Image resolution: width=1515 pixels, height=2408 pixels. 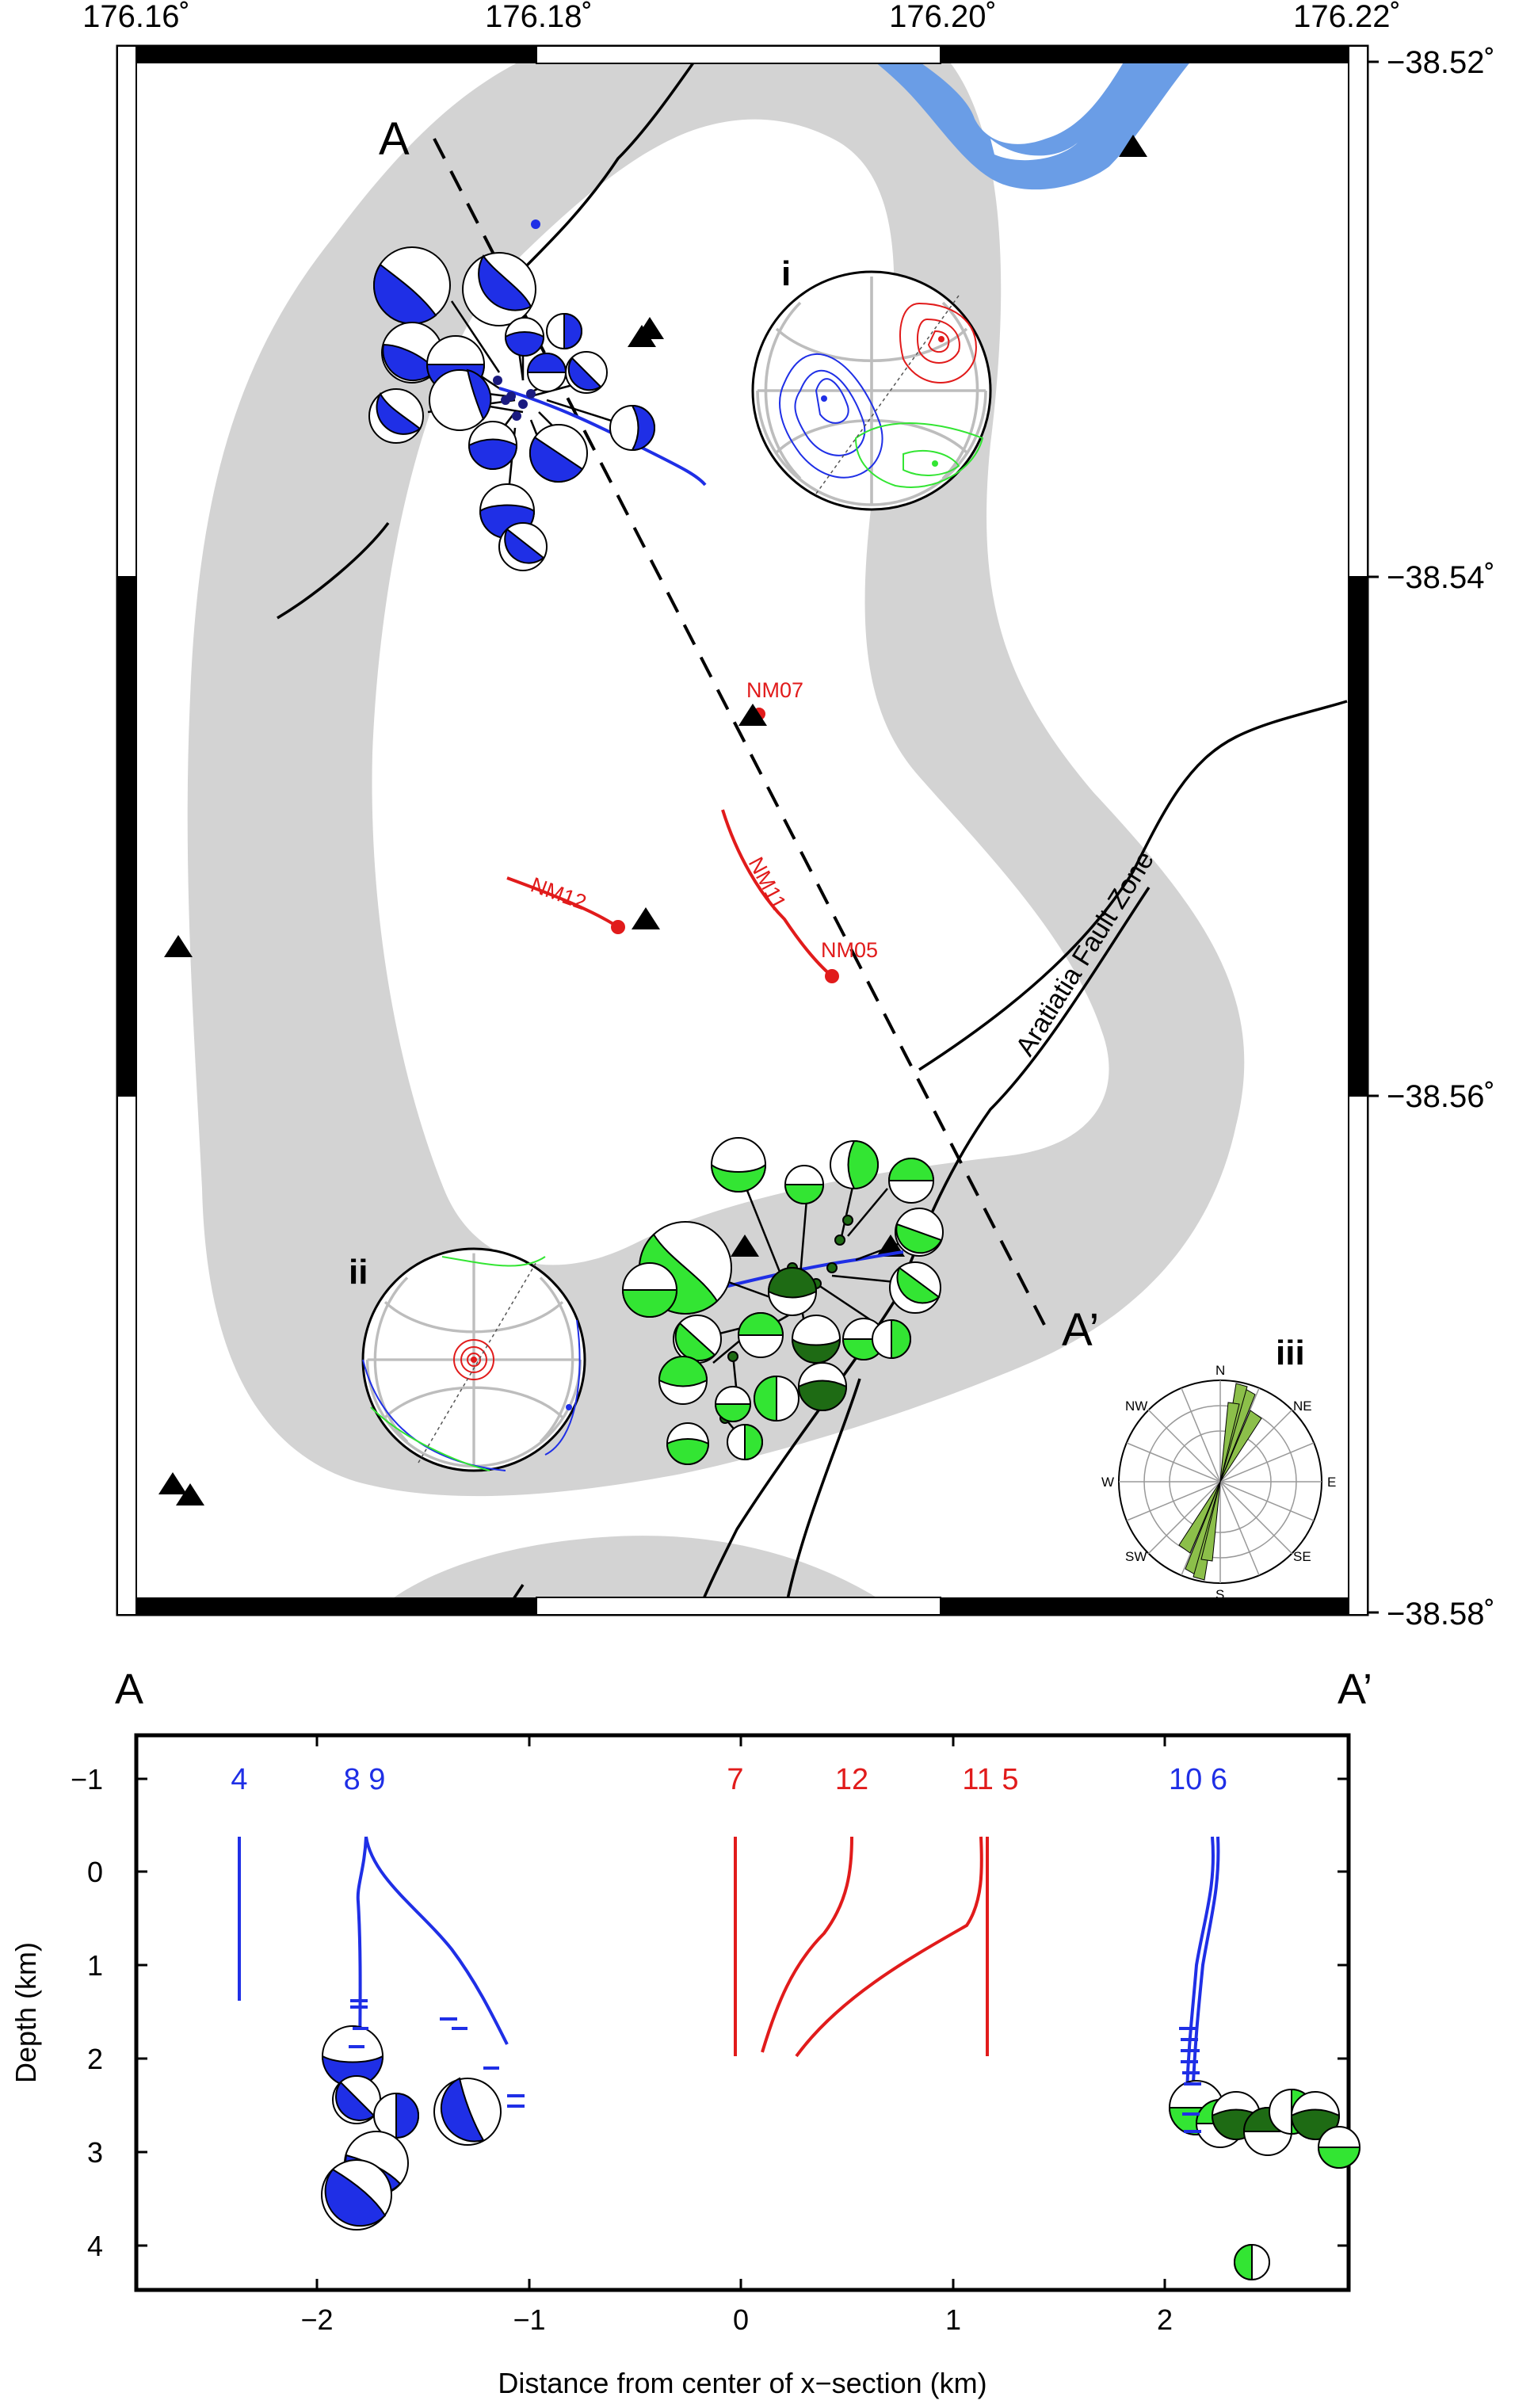 What do you see at coordinates (1220, 1370) in the screenshot?
I see `rose-label-n: N` at bounding box center [1220, 1370].